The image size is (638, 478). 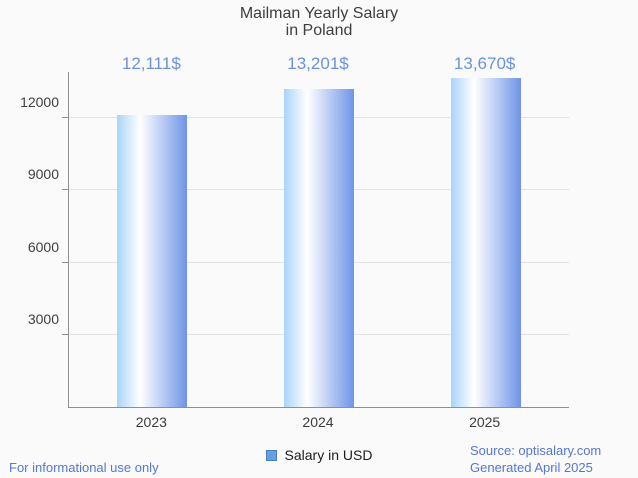 What do you see at coordinates (43, 174) in the screenshot?
I see `y-tick-label: 9000` at bounding box center [43, 174].